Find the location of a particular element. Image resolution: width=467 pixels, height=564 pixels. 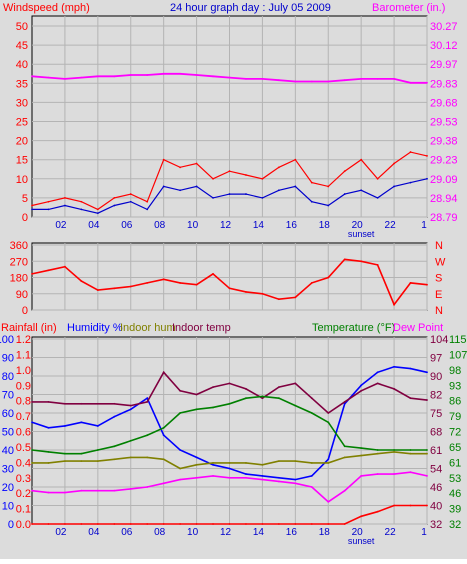

wind-y-tick: 5 is located at coordinates (25, 199).